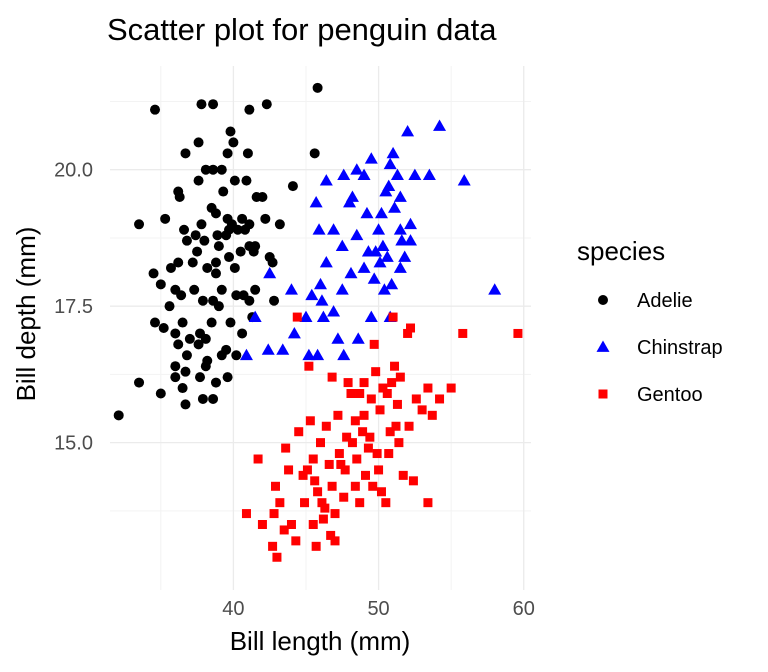 The width and height of the screenshot is (768, 672). Describe the element at coordinates (650, 321) in the screenshot. I see `legend: species Adelie Chinstrap Gentoo` at that location.